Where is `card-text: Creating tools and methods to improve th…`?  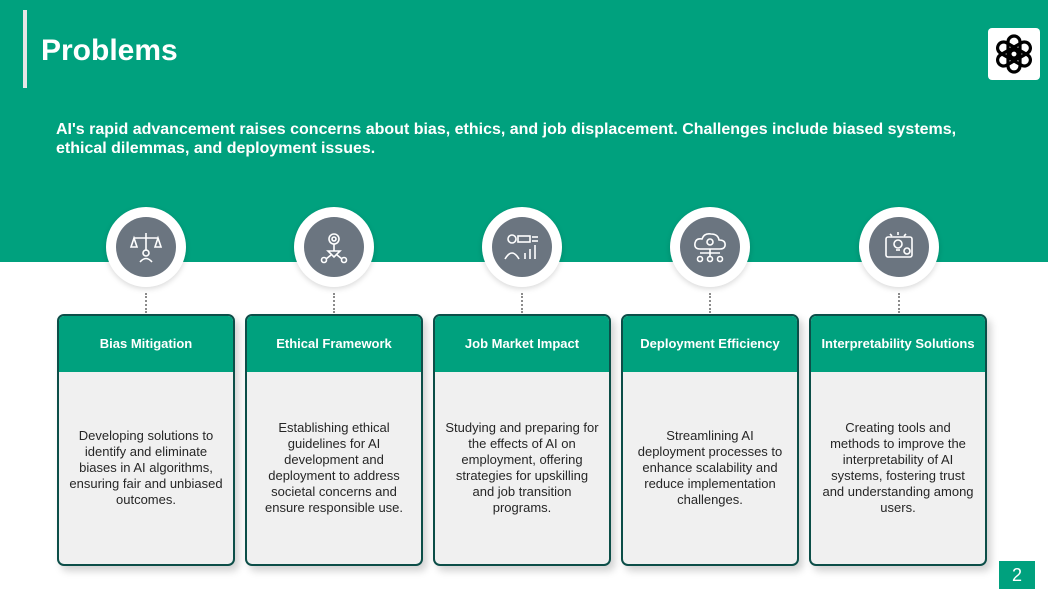
card-text: Creating tools and methods to improve th… is located at coordinates (898, 468).